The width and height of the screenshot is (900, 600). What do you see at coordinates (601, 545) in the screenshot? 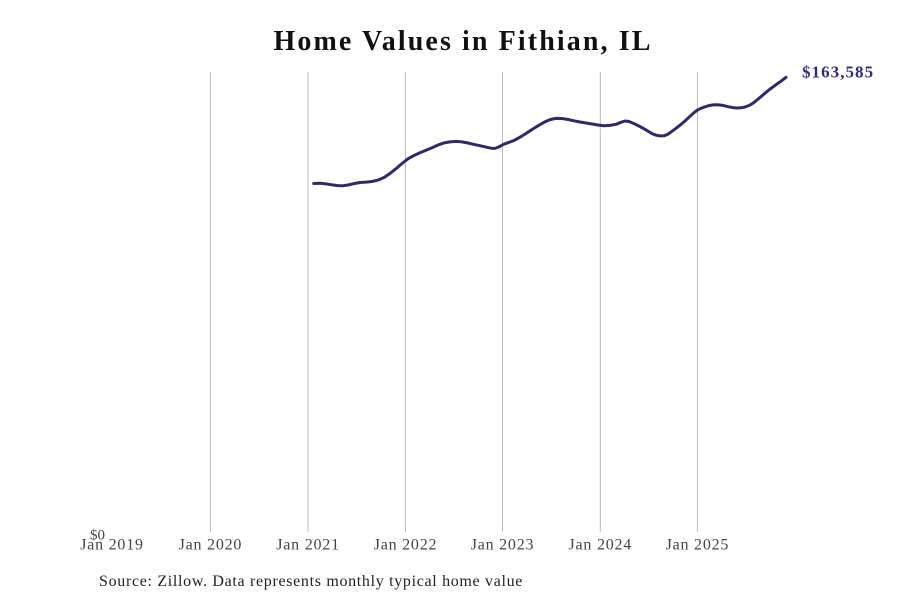
I see `svg-text: Jan 2024` at bounding box center [601, 545].